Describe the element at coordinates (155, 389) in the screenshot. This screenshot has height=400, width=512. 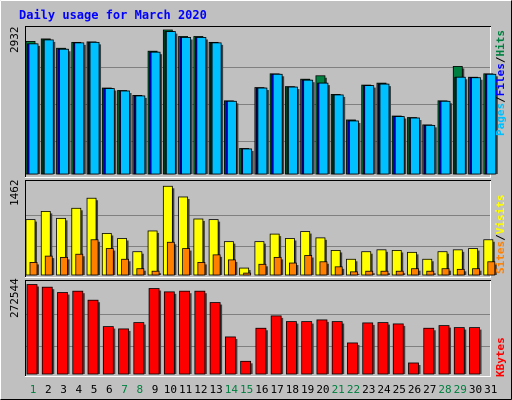
I see `x-tick-label-day-9: 9` at that location.